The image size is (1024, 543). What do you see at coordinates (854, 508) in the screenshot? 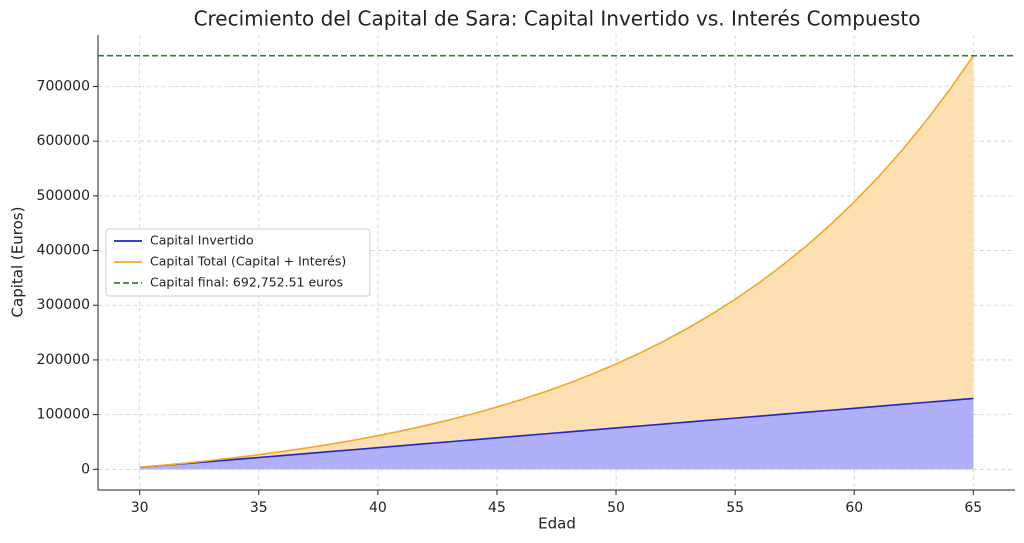
I see `x-tick-label: 60` at bounding box center [854, 508].